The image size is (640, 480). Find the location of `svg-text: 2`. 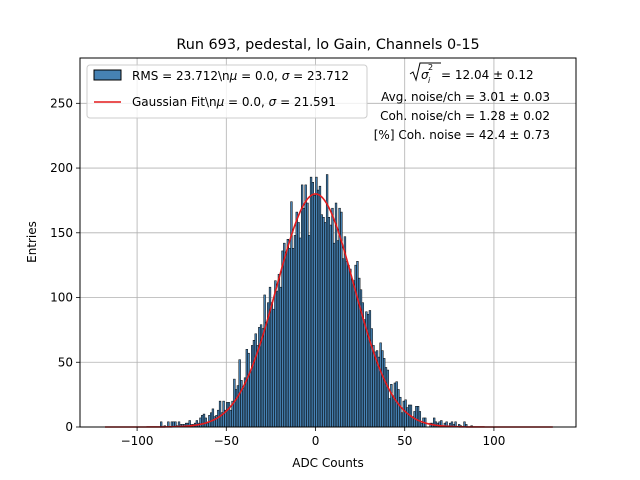

svg-text: 2 is located at coordinates (430, 67).